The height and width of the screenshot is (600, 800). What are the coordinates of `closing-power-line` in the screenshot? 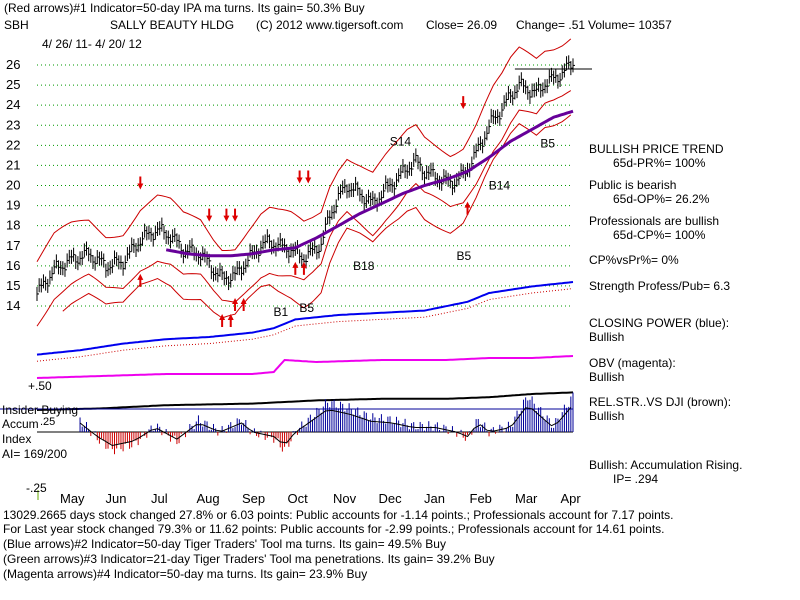 It's located at (305, 321).